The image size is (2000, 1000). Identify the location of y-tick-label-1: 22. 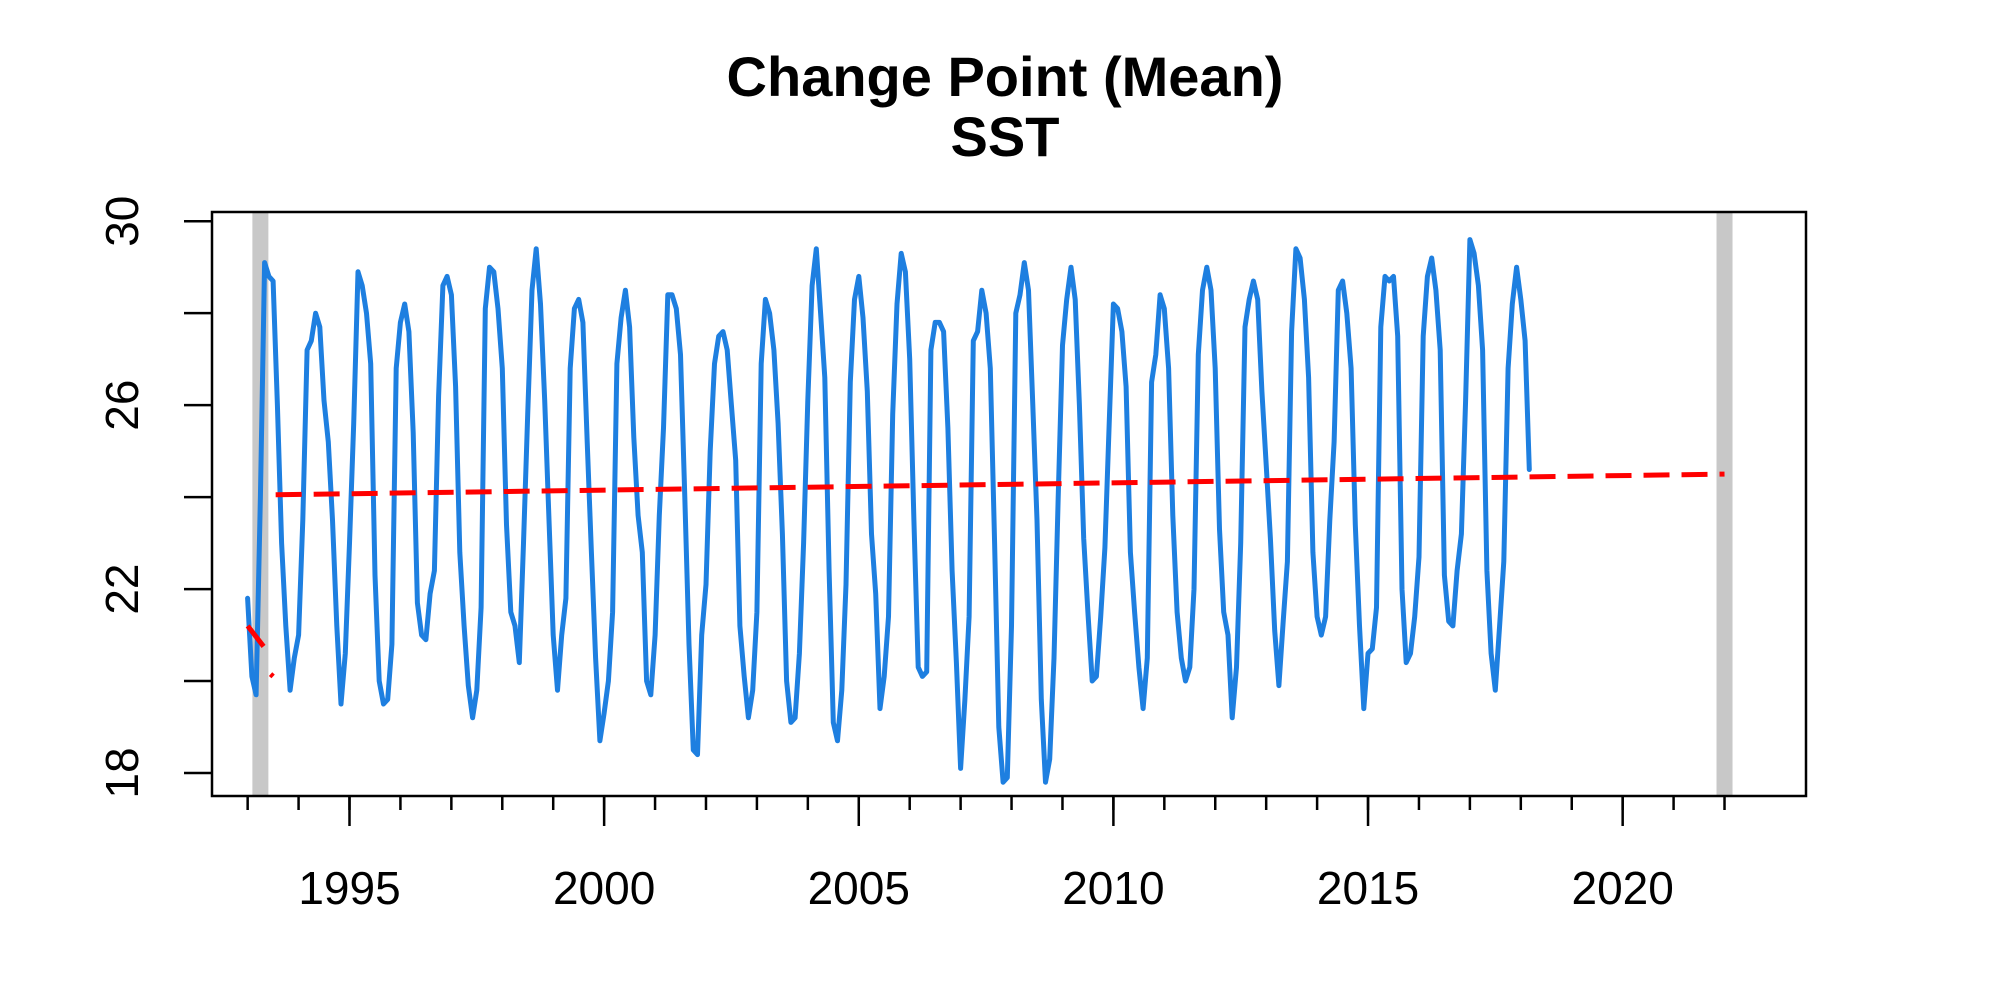
(122, 588).